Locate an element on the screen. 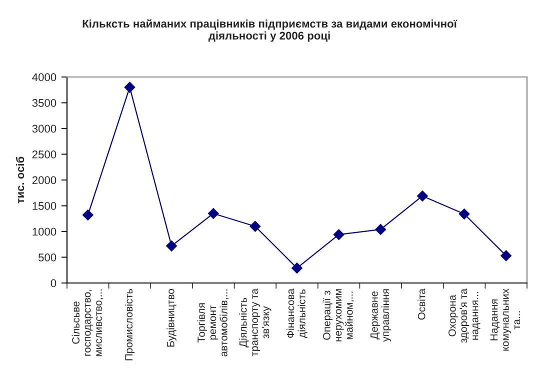  x-tick-label: Будівництво is located at coordinates (171, 317).